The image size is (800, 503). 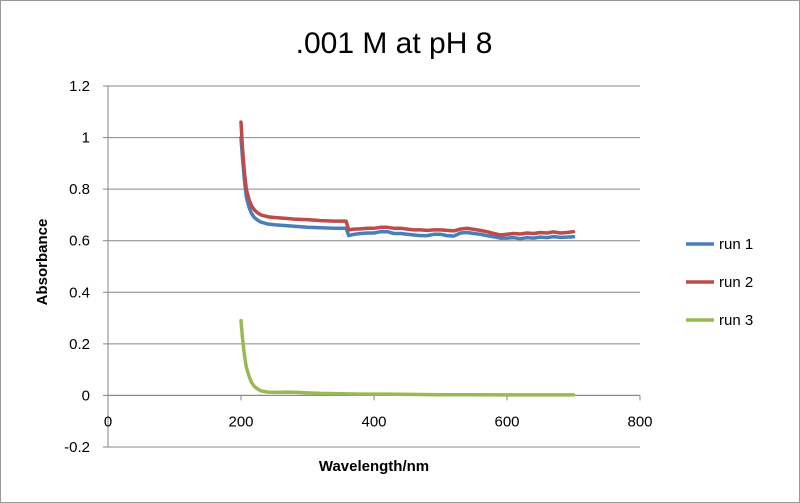 What do you see at coordinates (639, 421) in the screenshot?
I see `x-tick-label: 800` at bounding box center [639, 421].